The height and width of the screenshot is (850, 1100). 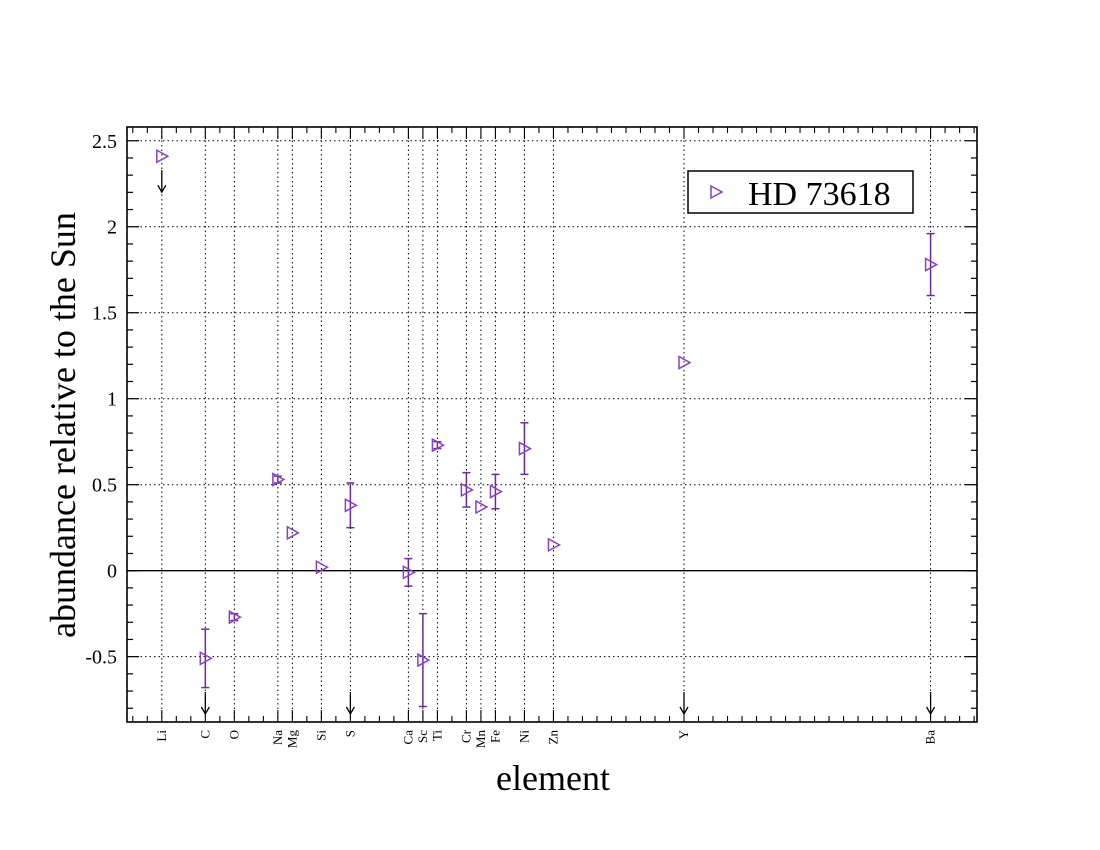 What do you see at coordinates (293, 533) in the screenshot?
I see `data-point-mg` at bounding box center [293, 533].